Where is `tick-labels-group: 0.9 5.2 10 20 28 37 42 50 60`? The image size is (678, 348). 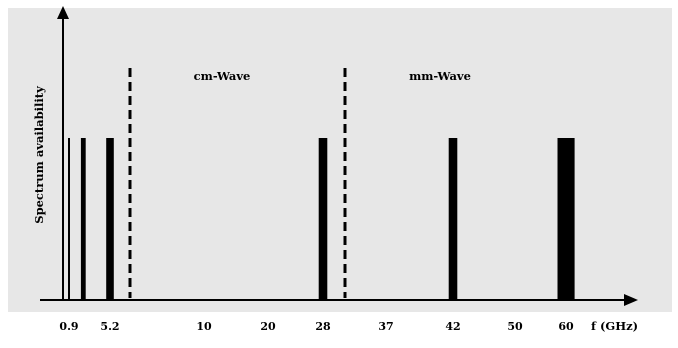 tick-labels-group: 0.9 5.2 10 20 28 37 42 50 60 is located at coordinates (316, 326).